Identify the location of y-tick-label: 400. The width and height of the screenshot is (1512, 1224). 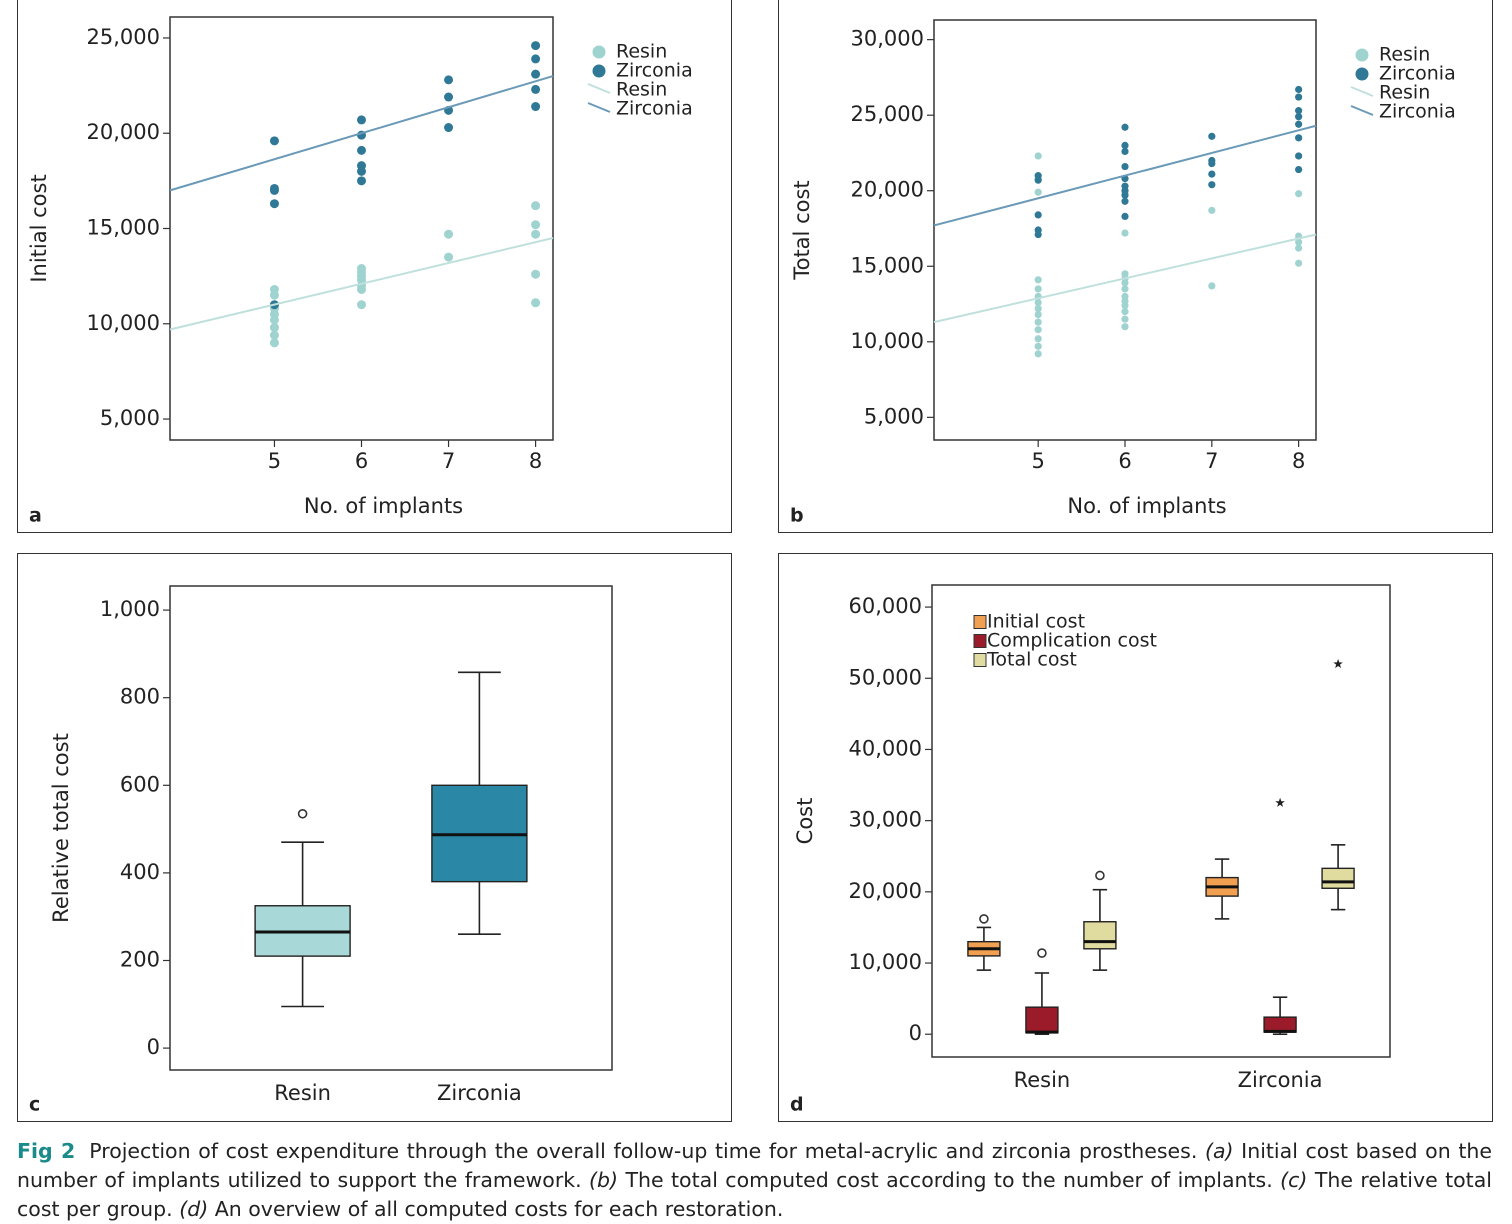
(140, 872).